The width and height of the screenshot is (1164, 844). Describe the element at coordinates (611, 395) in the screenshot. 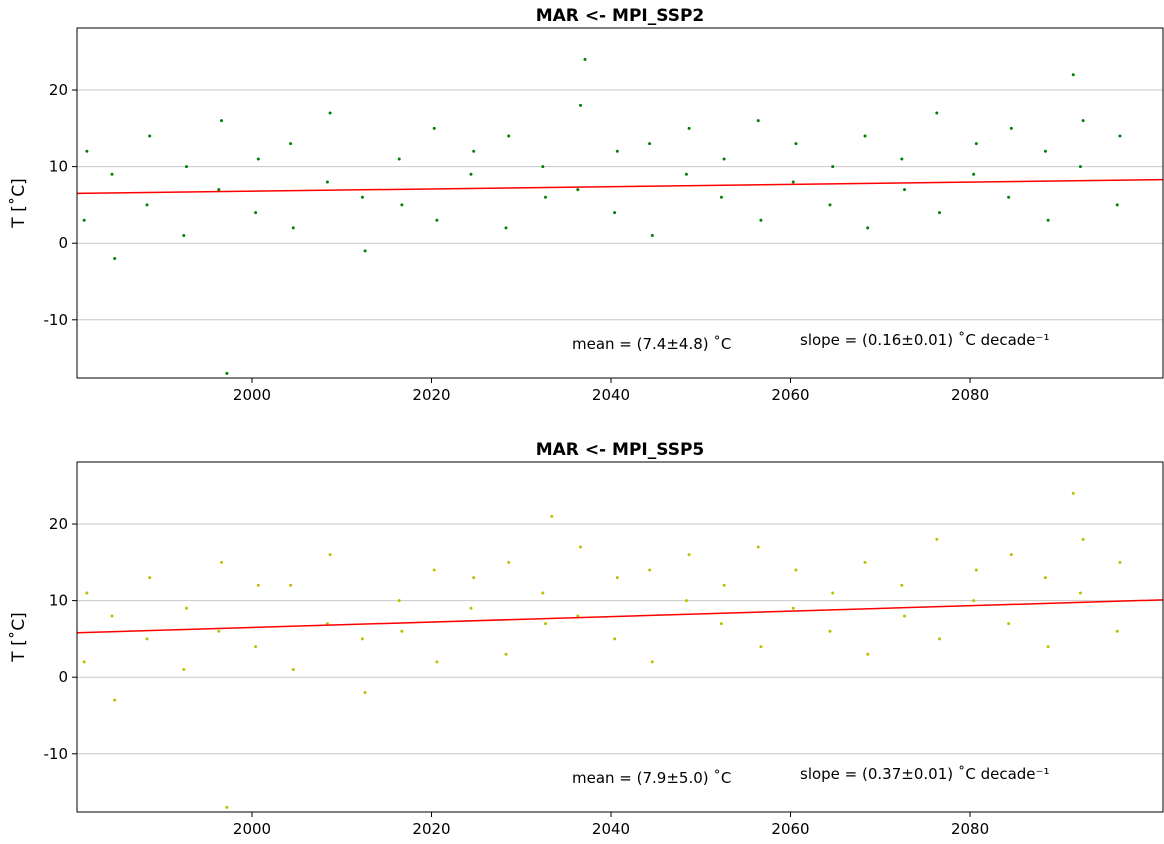

I see `x-tick-label: 2040` at that location.